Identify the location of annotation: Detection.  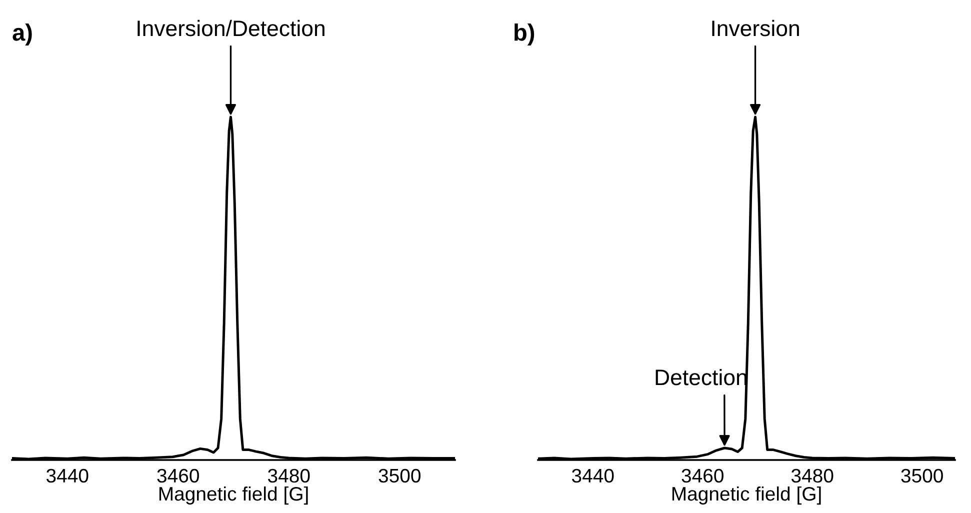
(701, 377).